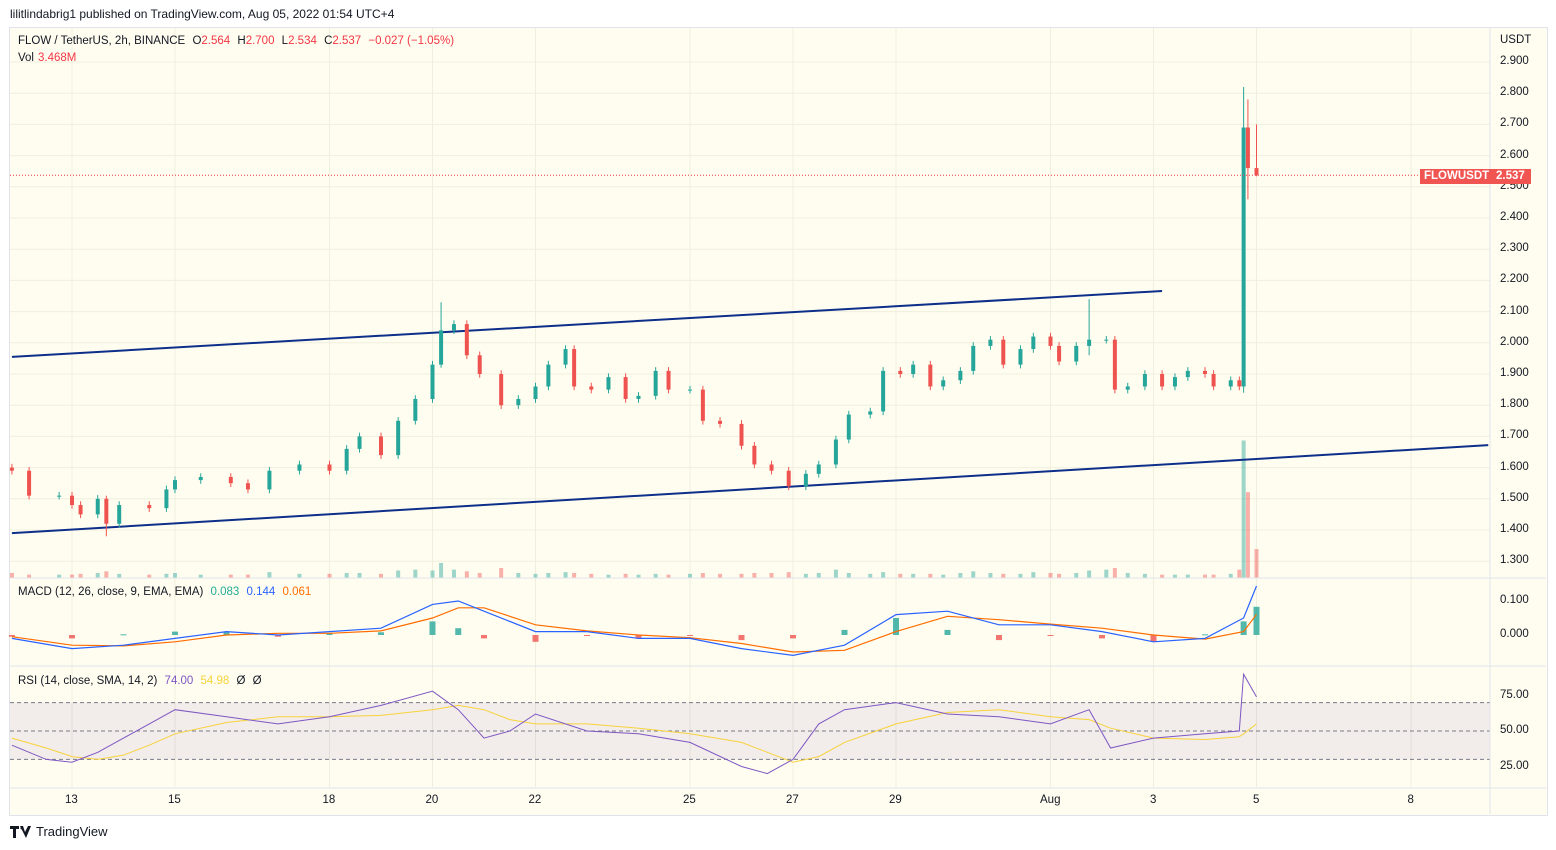 This screenshot has width=1556, height=850. Describe the element at coordinates (1410, 800) in the screenshot. I see `time-tick-label: 8` at that location.